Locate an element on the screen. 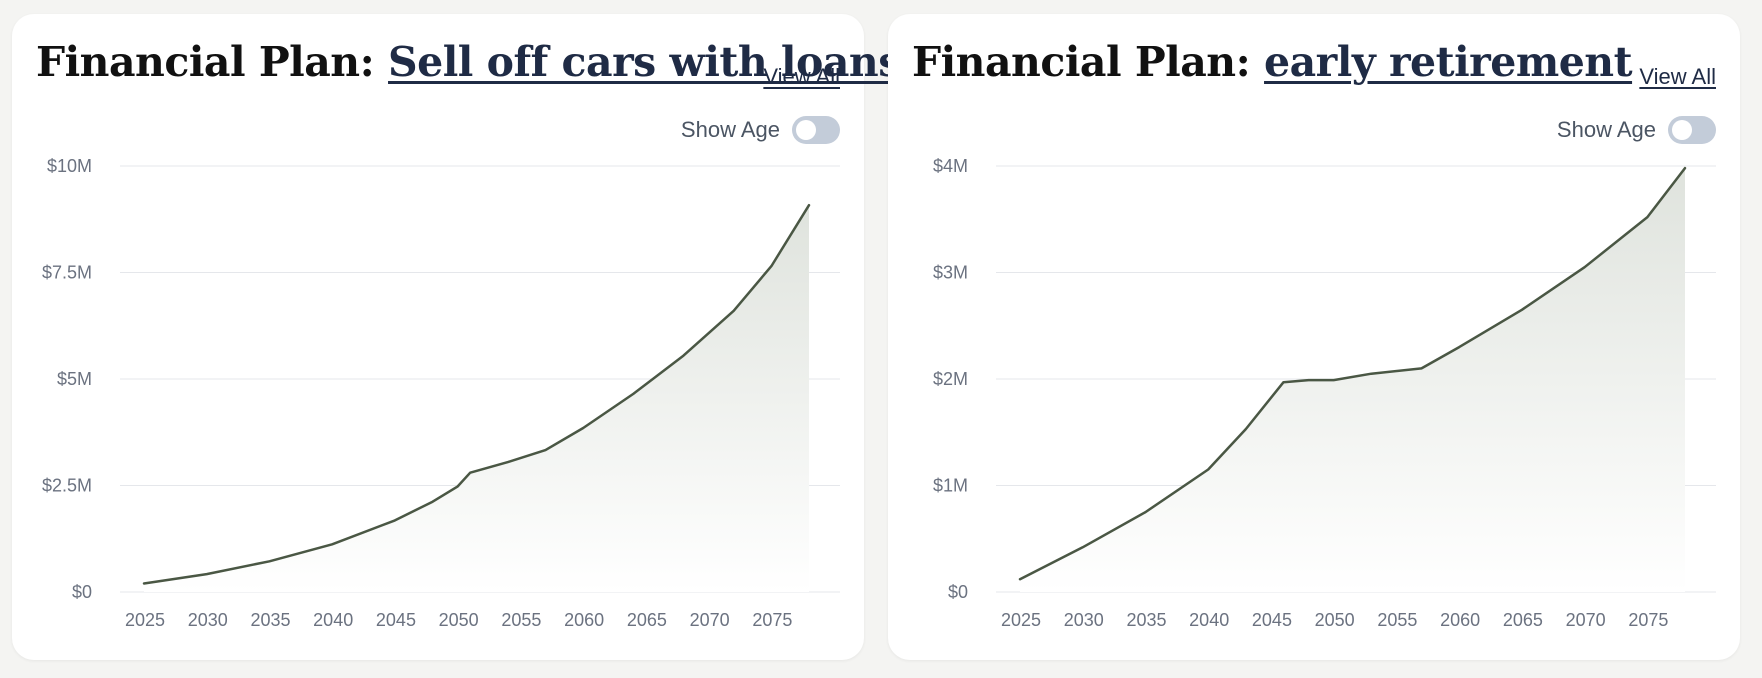 Image resolution: width=1762 pixels, height=678 pixels. y-tick-label: $2.5M is located at coordinates (67, 486).